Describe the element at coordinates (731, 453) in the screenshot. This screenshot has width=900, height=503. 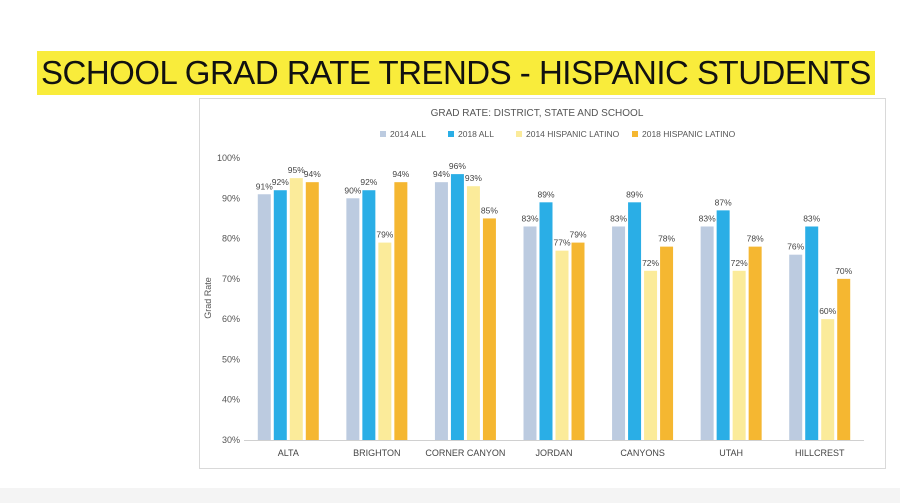
I see `x-tick-label: UTAH` at that location.